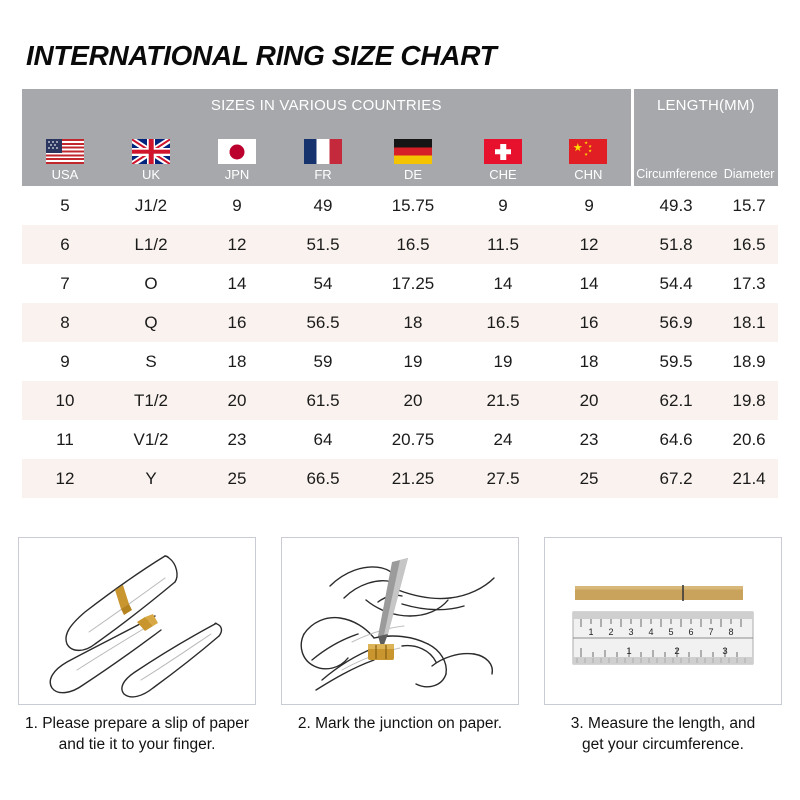 This screenshot has width=800, height=800. I want to click on cell-de: 21.25, so click(413, 478).